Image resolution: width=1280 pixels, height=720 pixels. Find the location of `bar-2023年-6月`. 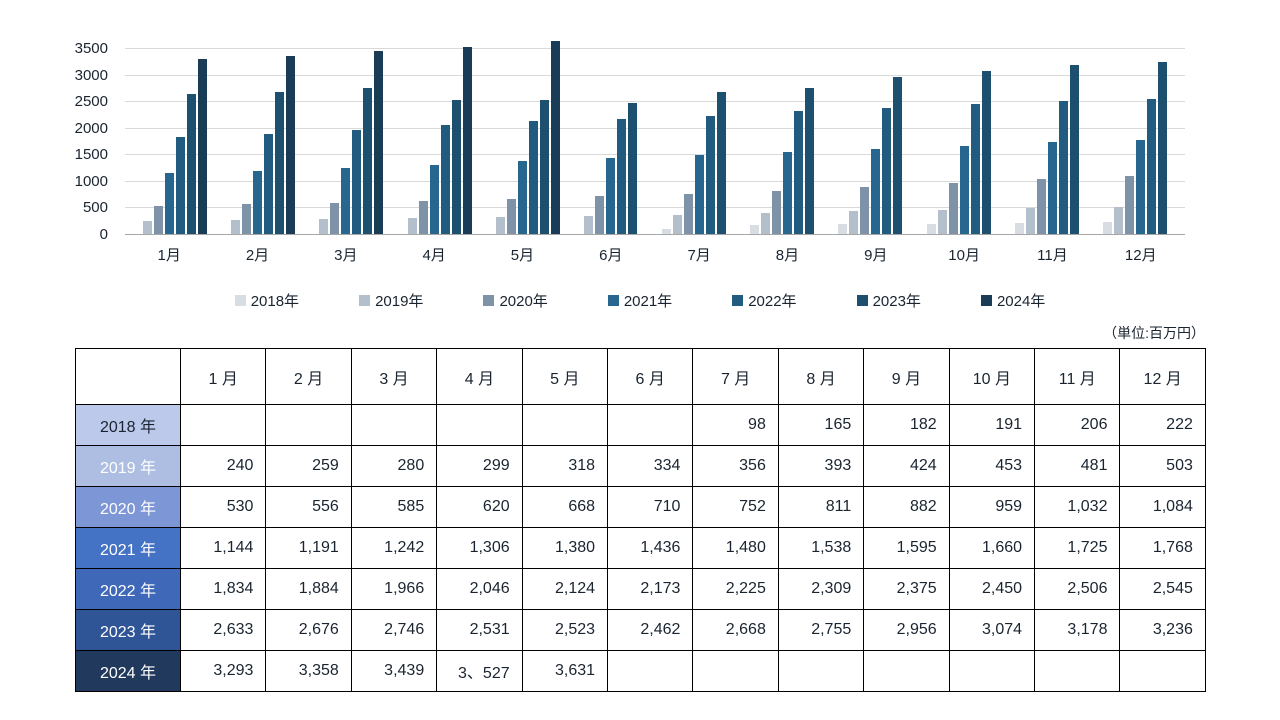

bar-2023年-6月 is located at coordinates (633, 168).